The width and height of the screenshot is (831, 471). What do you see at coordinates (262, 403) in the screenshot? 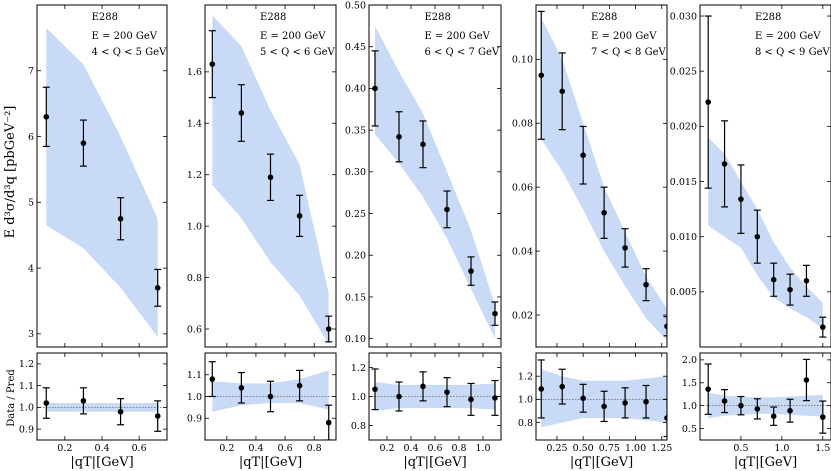
I see `ratio-subplot: 0.9 1.0 1.1 0.2 0.4 0.6 0.8` at bounding box center [262, 403].